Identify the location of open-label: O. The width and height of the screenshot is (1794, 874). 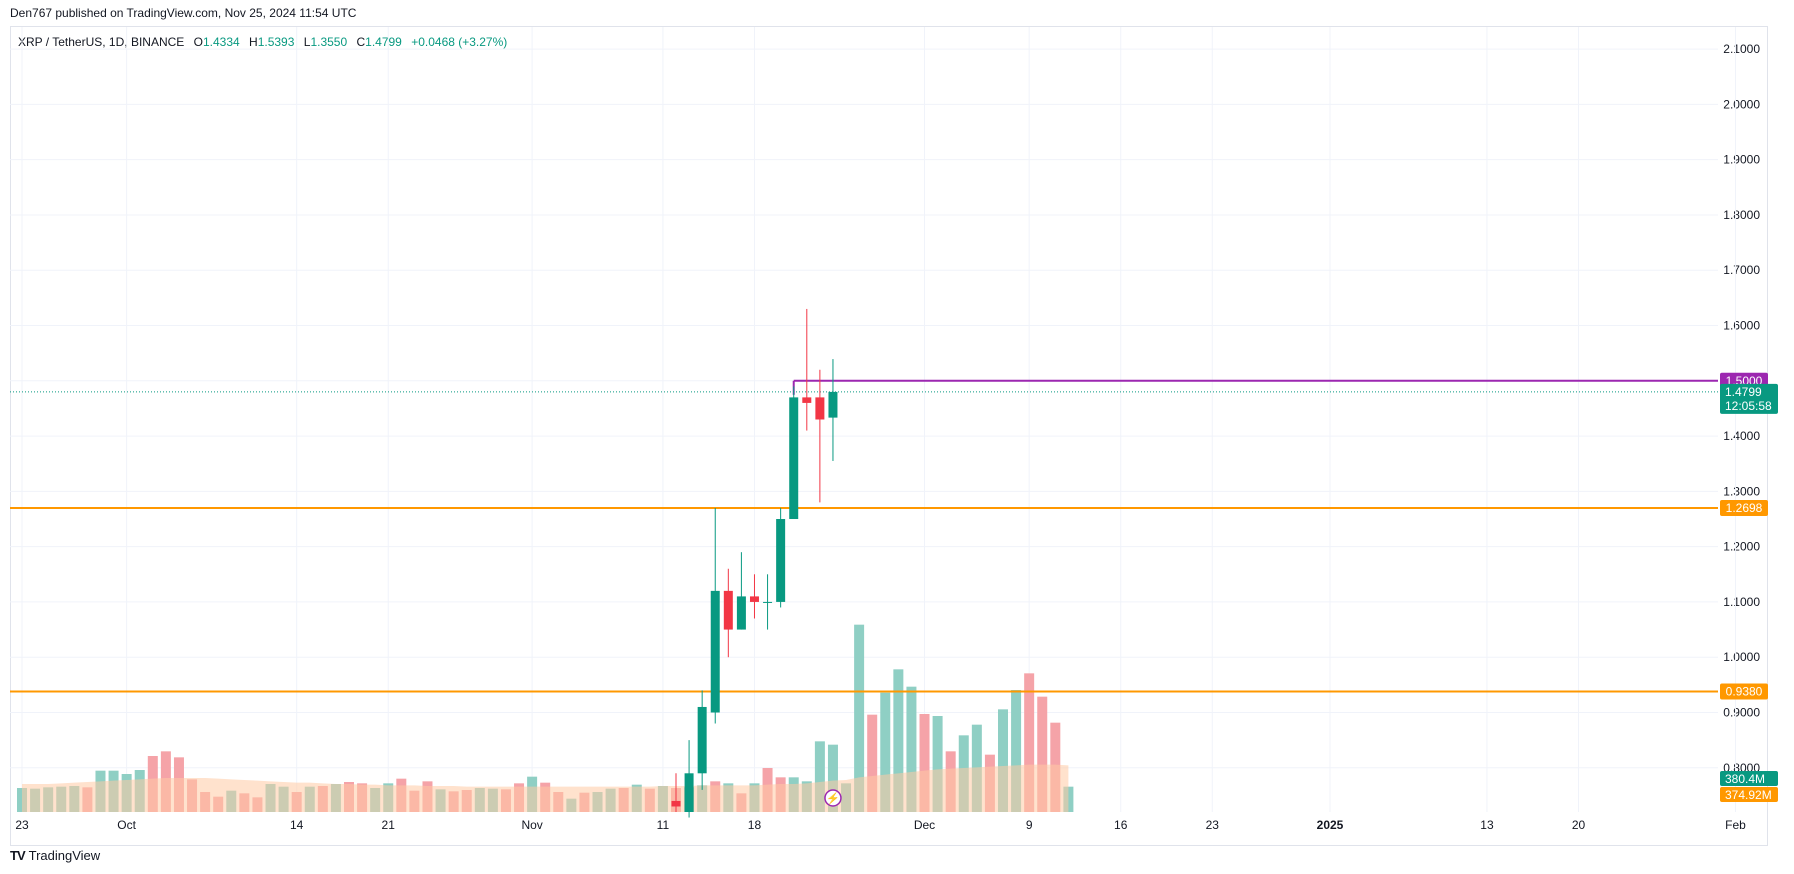
(198, 42).